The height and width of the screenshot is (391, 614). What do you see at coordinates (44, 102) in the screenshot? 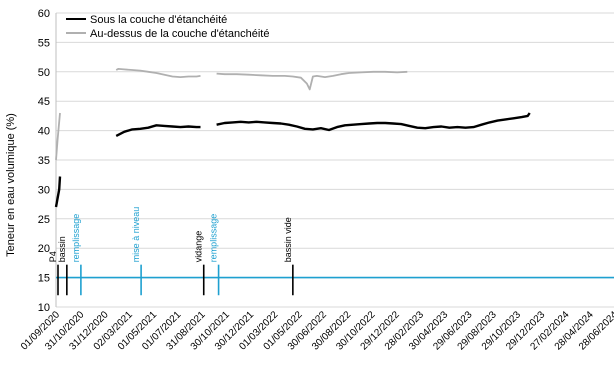
I see `y-tick-label: 45` at bounding box center [44, 102].